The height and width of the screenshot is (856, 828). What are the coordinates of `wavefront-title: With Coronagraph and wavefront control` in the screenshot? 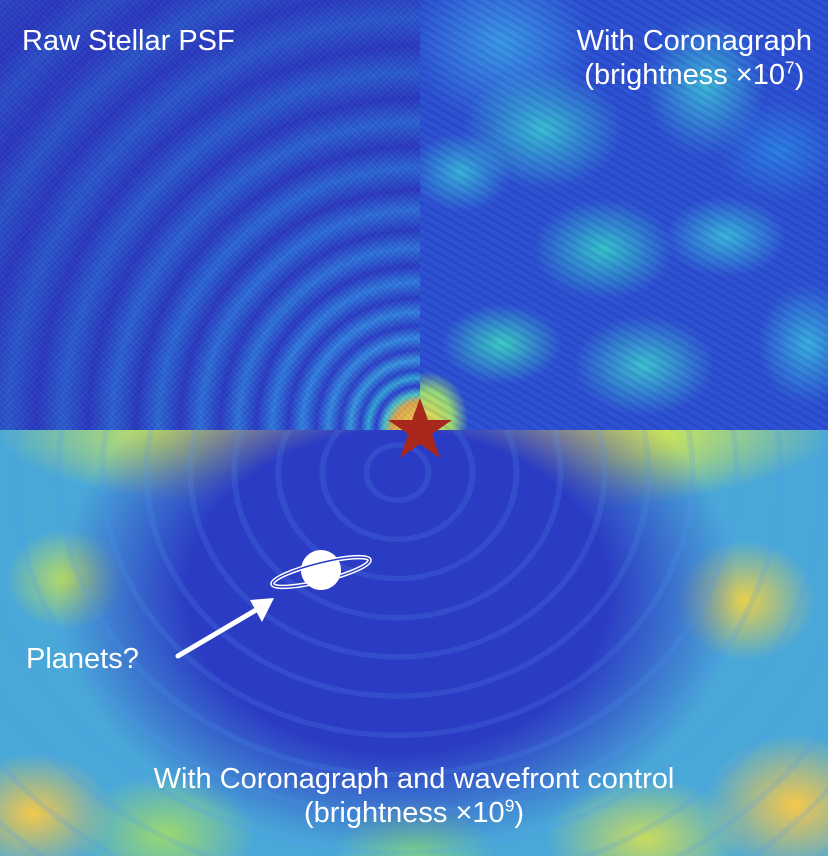 It's located at (414, 779).